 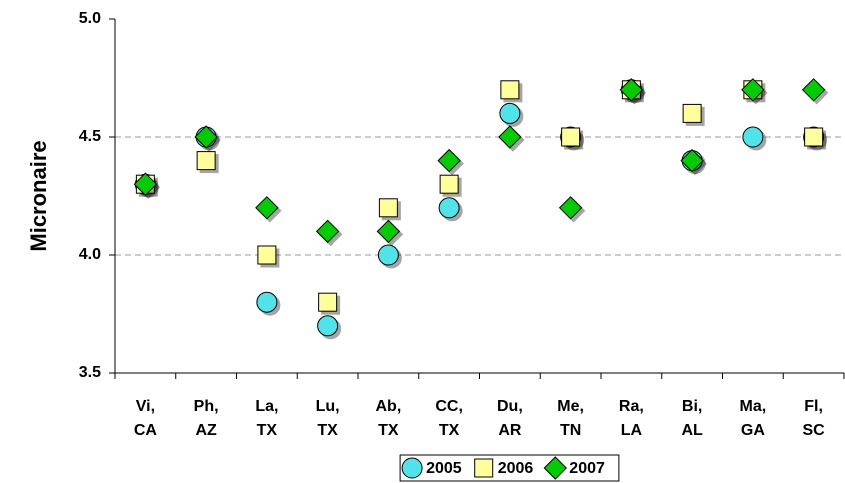 I want to click on y-tick-label: 4.5, so click(x=90, y=136).